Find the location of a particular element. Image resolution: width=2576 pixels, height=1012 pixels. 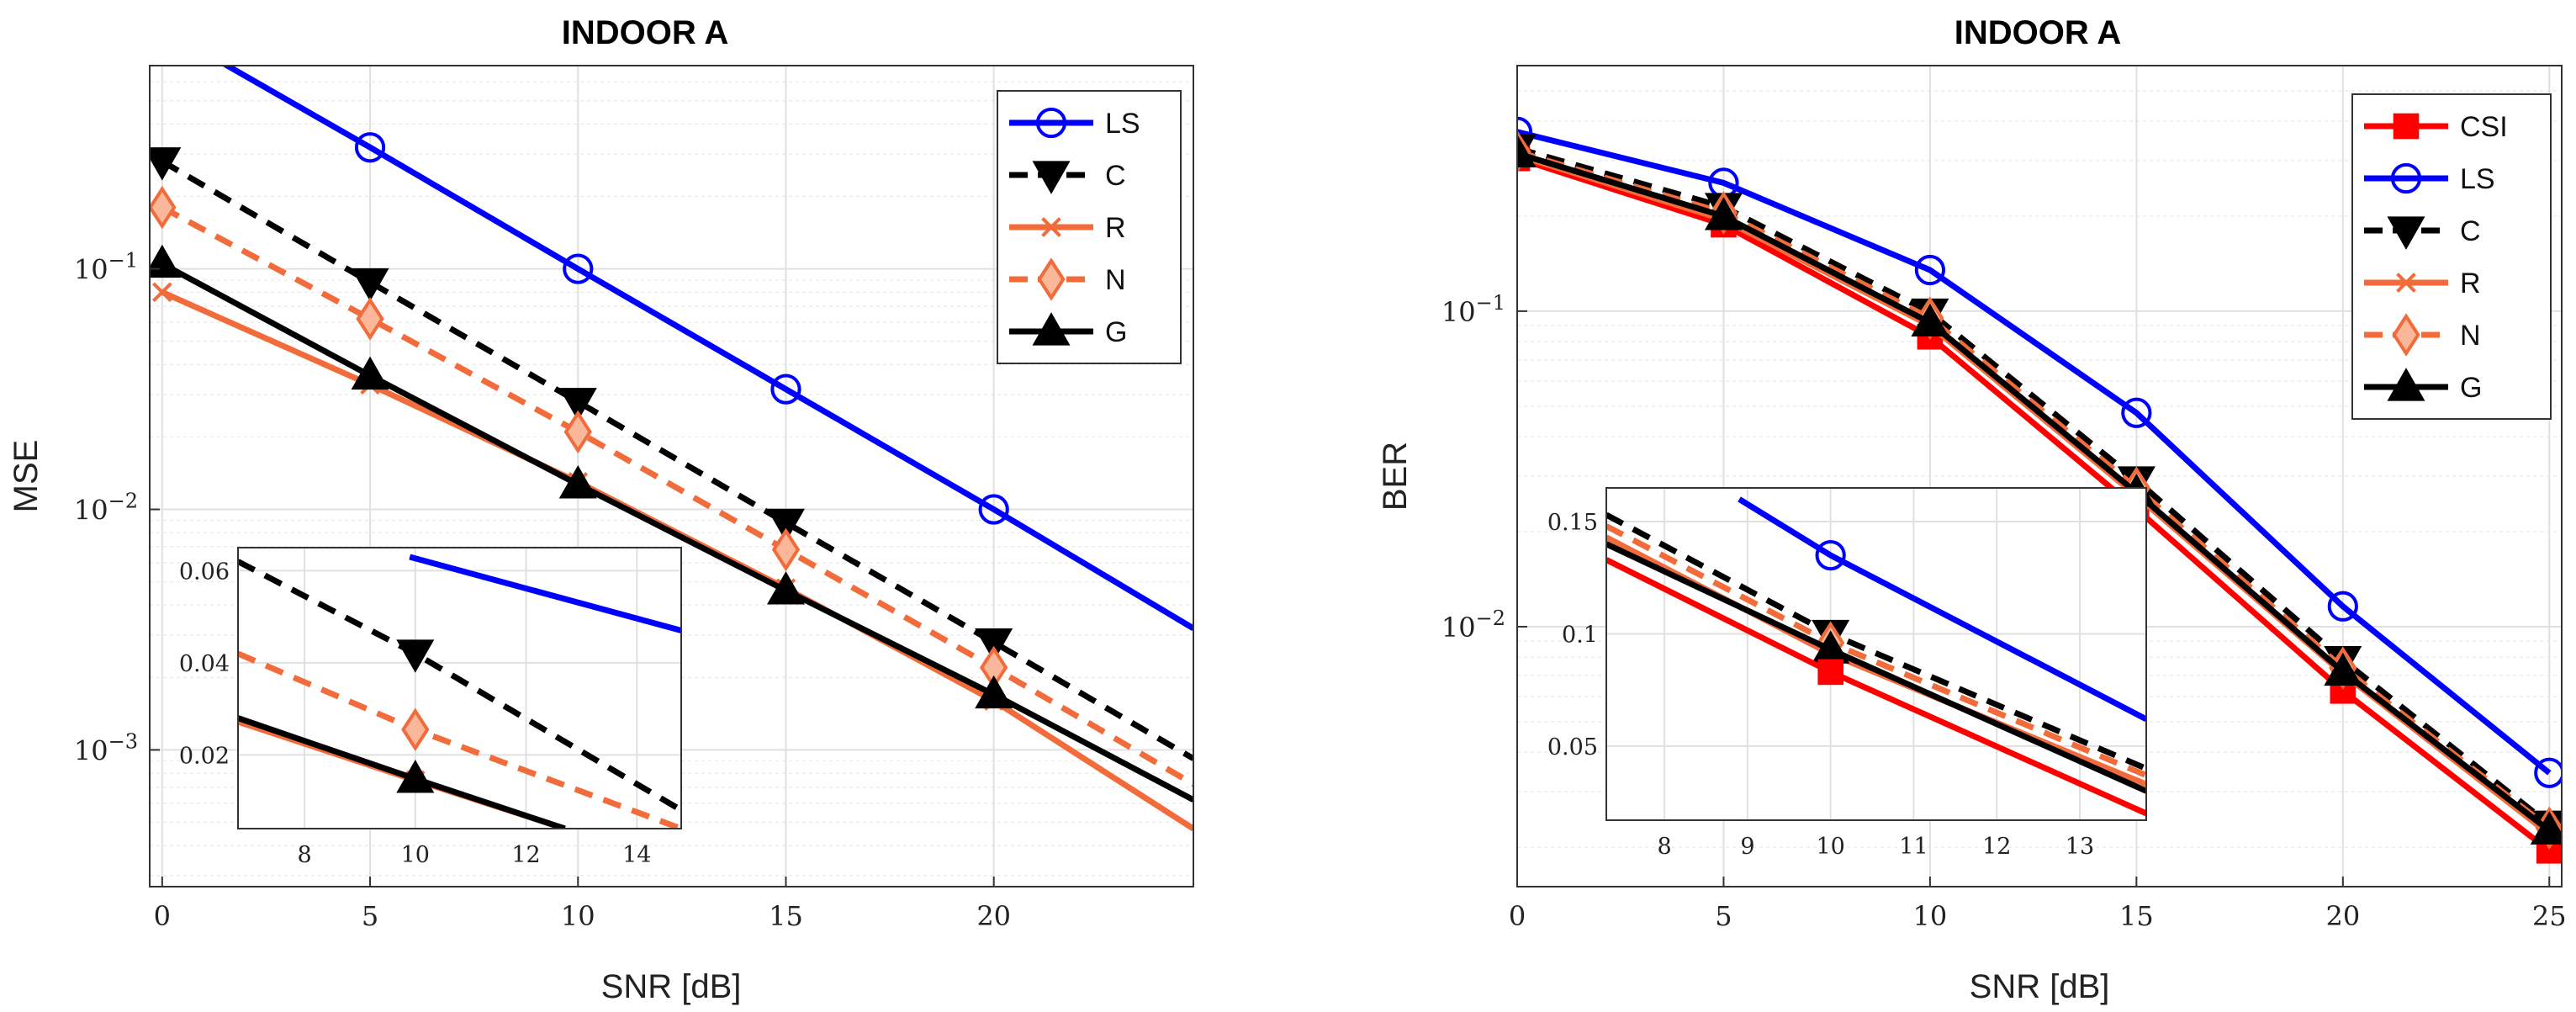

inset-zoom: 8 9 10 11 12 13 0.05 0.1 0.15 is located at coordinates (1847, 673).